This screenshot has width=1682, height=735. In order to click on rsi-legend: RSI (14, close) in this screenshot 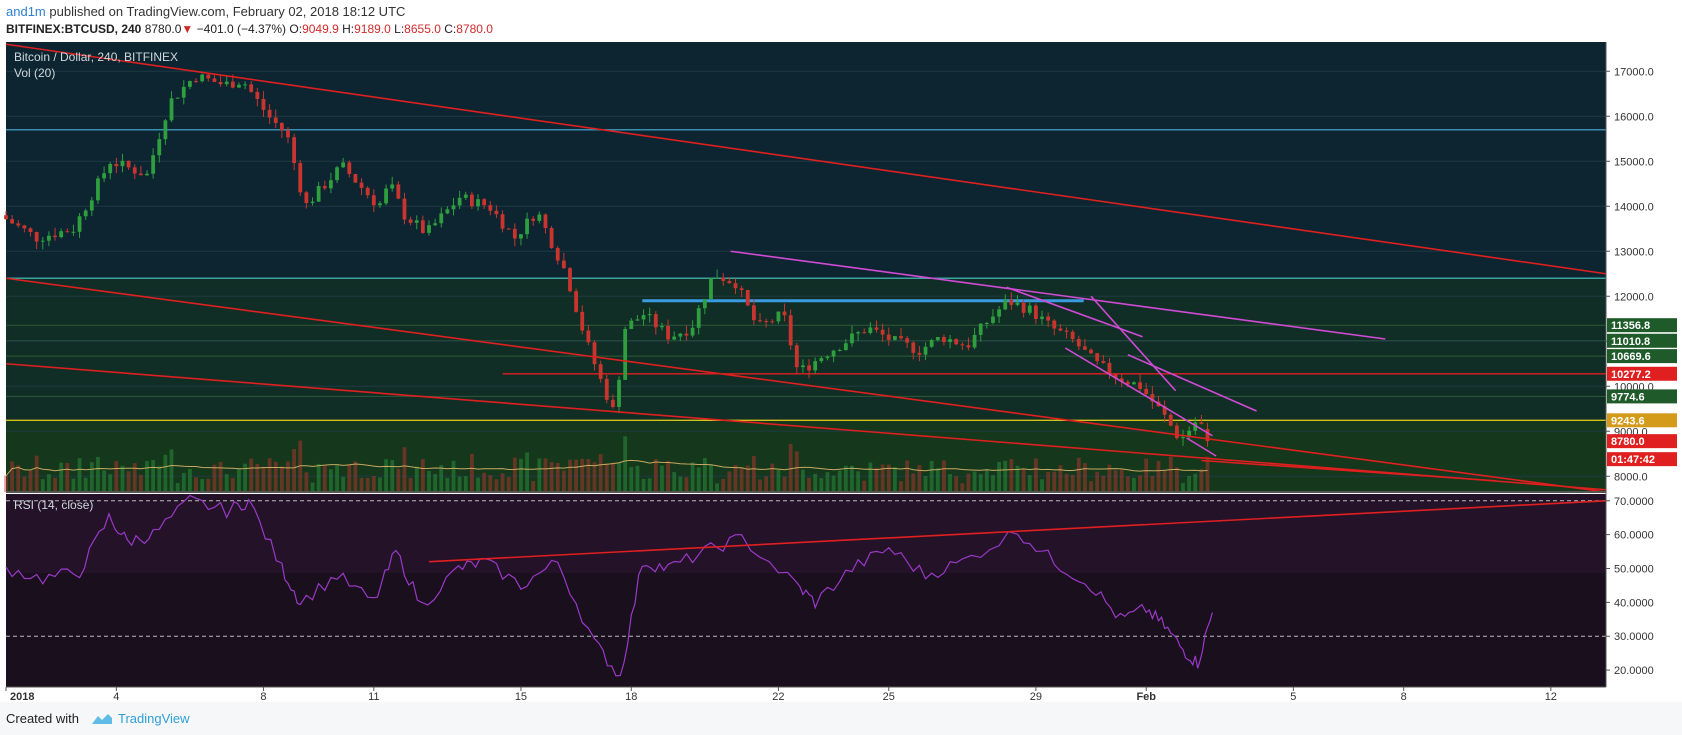, I will do `click(53, 505)`.